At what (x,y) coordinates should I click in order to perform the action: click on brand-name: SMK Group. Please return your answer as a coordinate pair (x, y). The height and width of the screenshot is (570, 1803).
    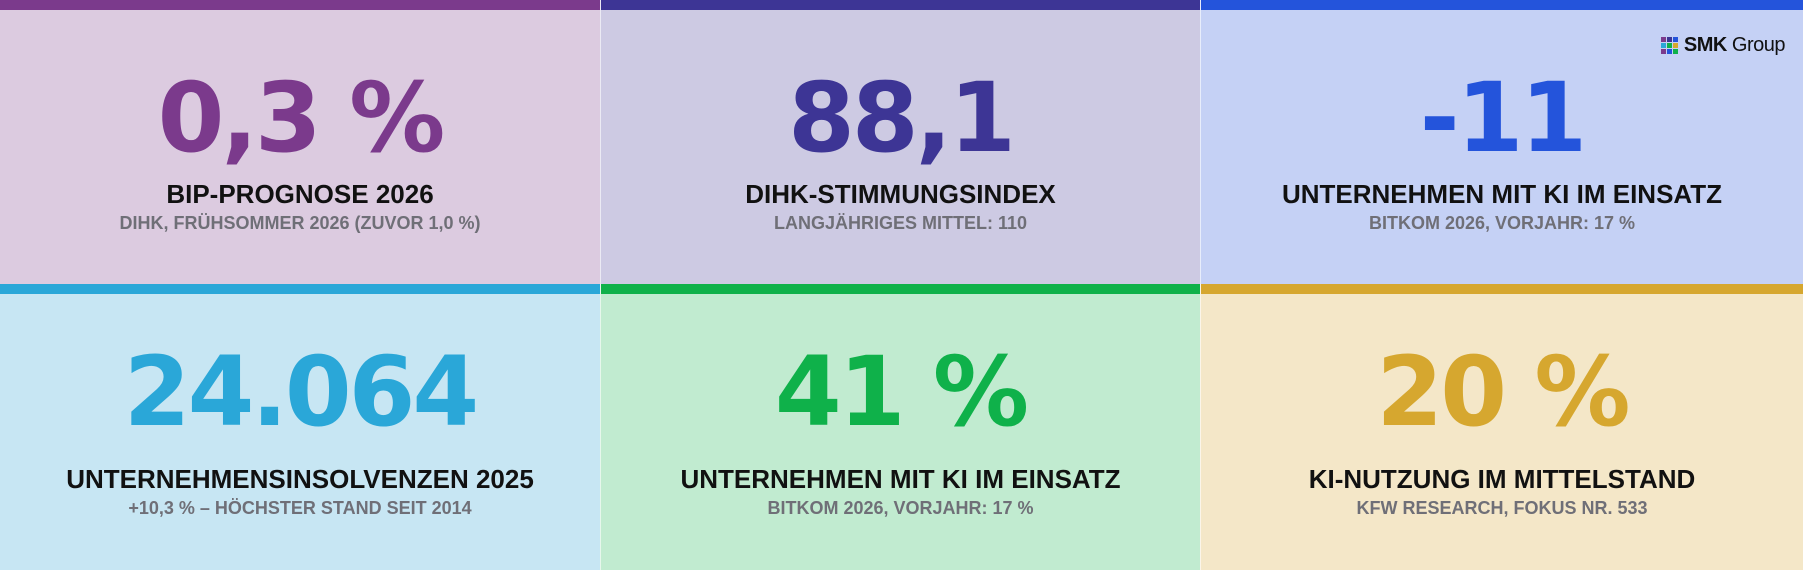
    Looking at the image, I should click on (1734, 45).